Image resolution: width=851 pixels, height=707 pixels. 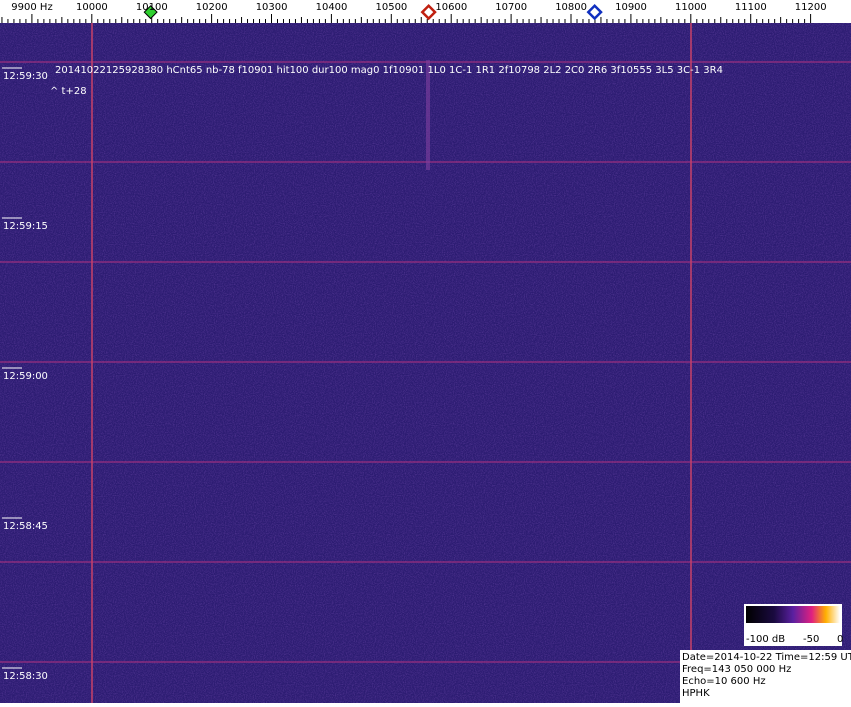 I want to click on info-line: Freq=143 050 000 Hz, so click(x=736, y=669).